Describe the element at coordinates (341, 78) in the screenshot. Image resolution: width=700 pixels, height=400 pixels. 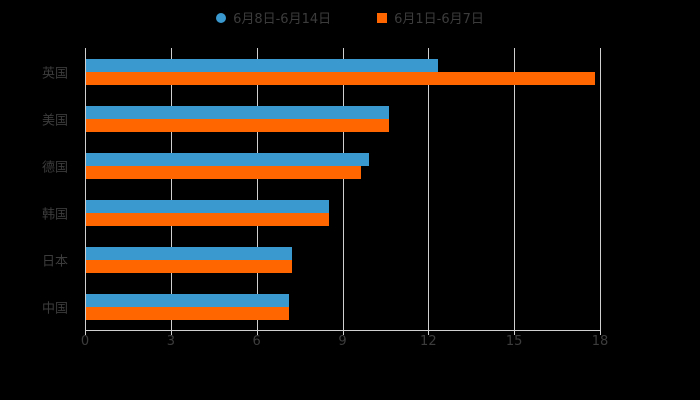
I see `bar-英国-series-1` at that location.